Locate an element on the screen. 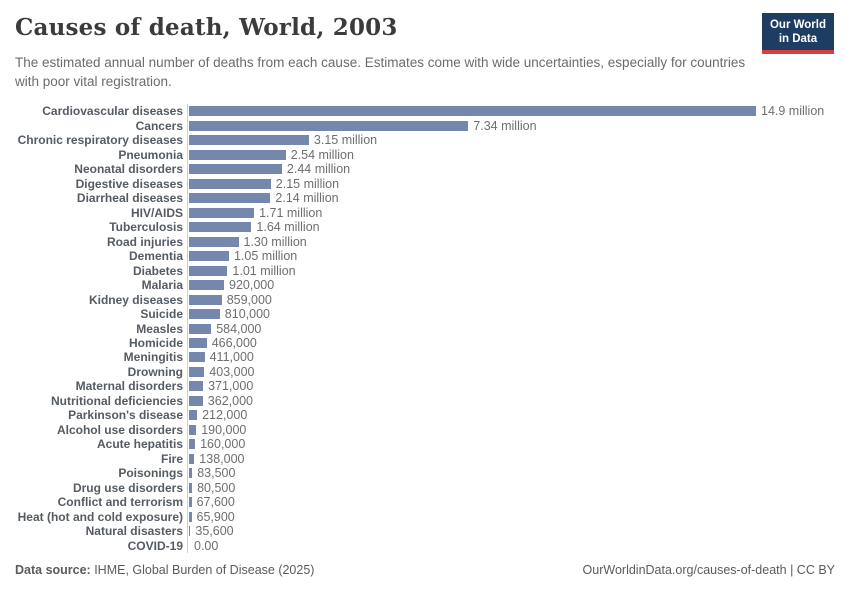 The width and height of the screenshot is (850, 600). bar-track: 2.14 million is located at coordinates (516, 198).